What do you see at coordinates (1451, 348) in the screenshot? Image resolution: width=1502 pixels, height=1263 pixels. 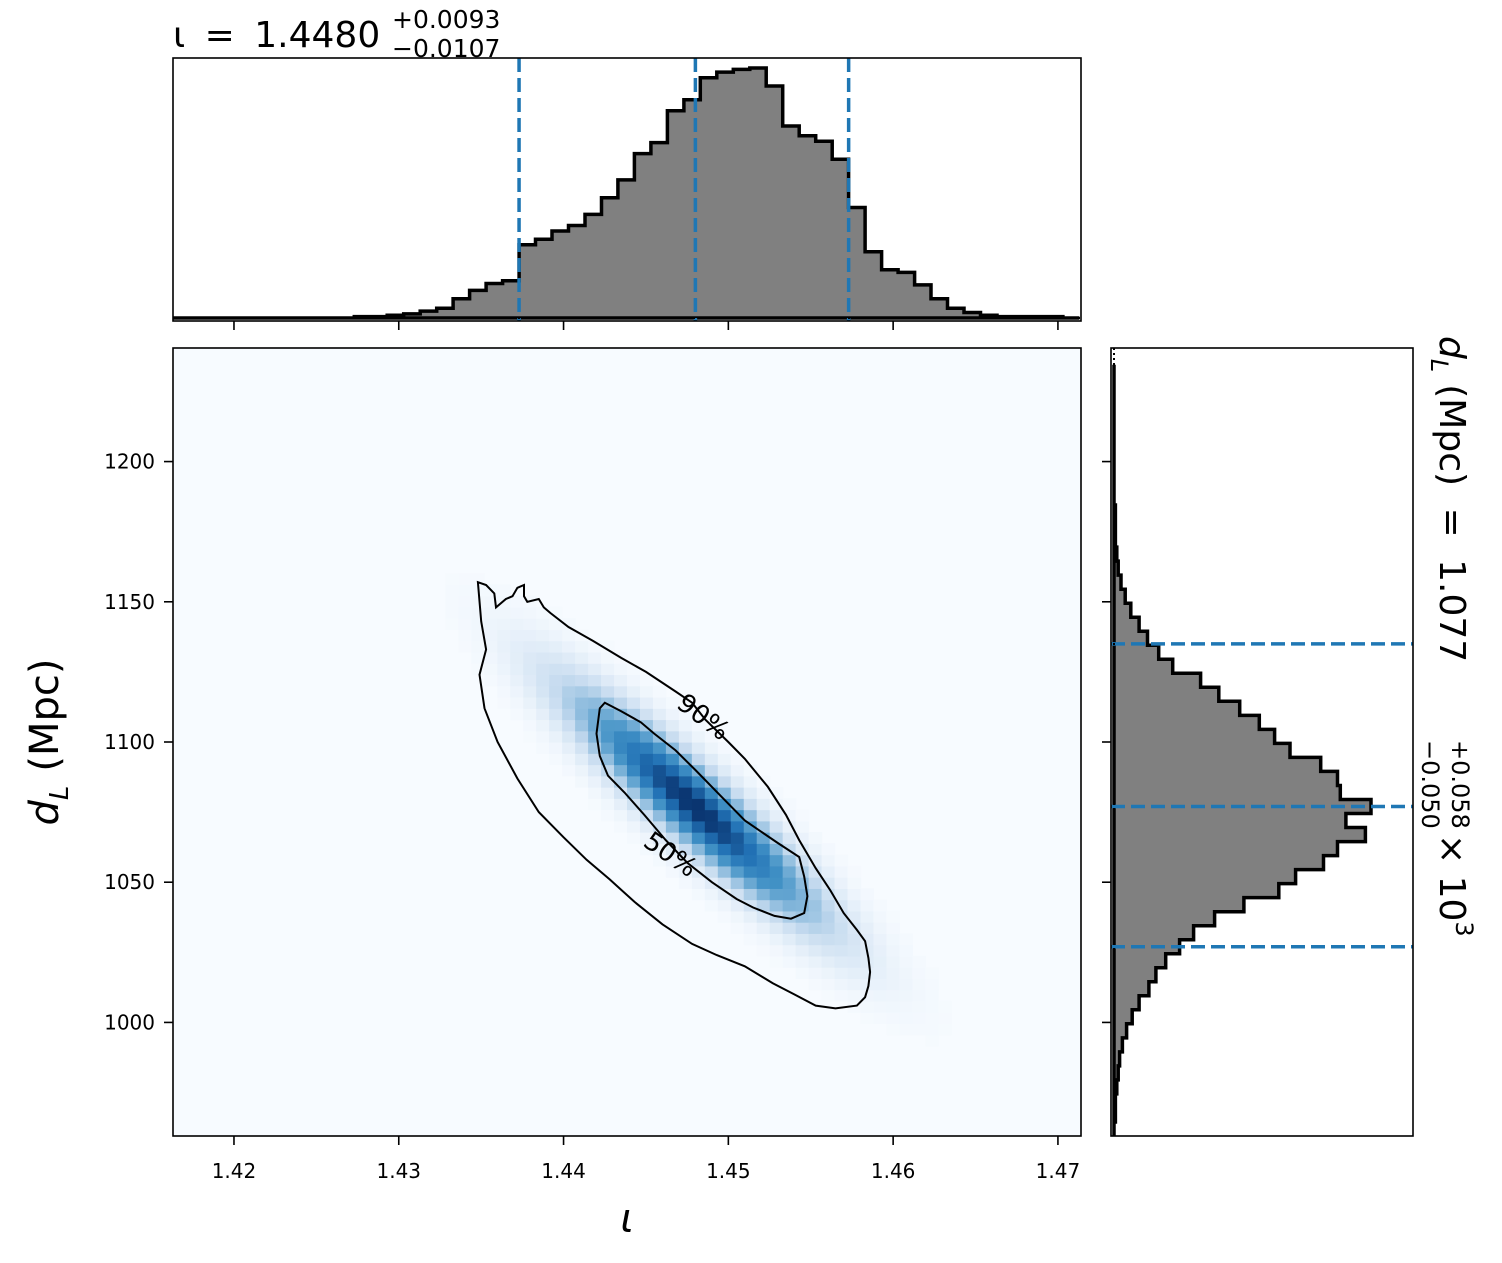 I see `dL-title-symbol: d` at bounding box center [1451, 348].